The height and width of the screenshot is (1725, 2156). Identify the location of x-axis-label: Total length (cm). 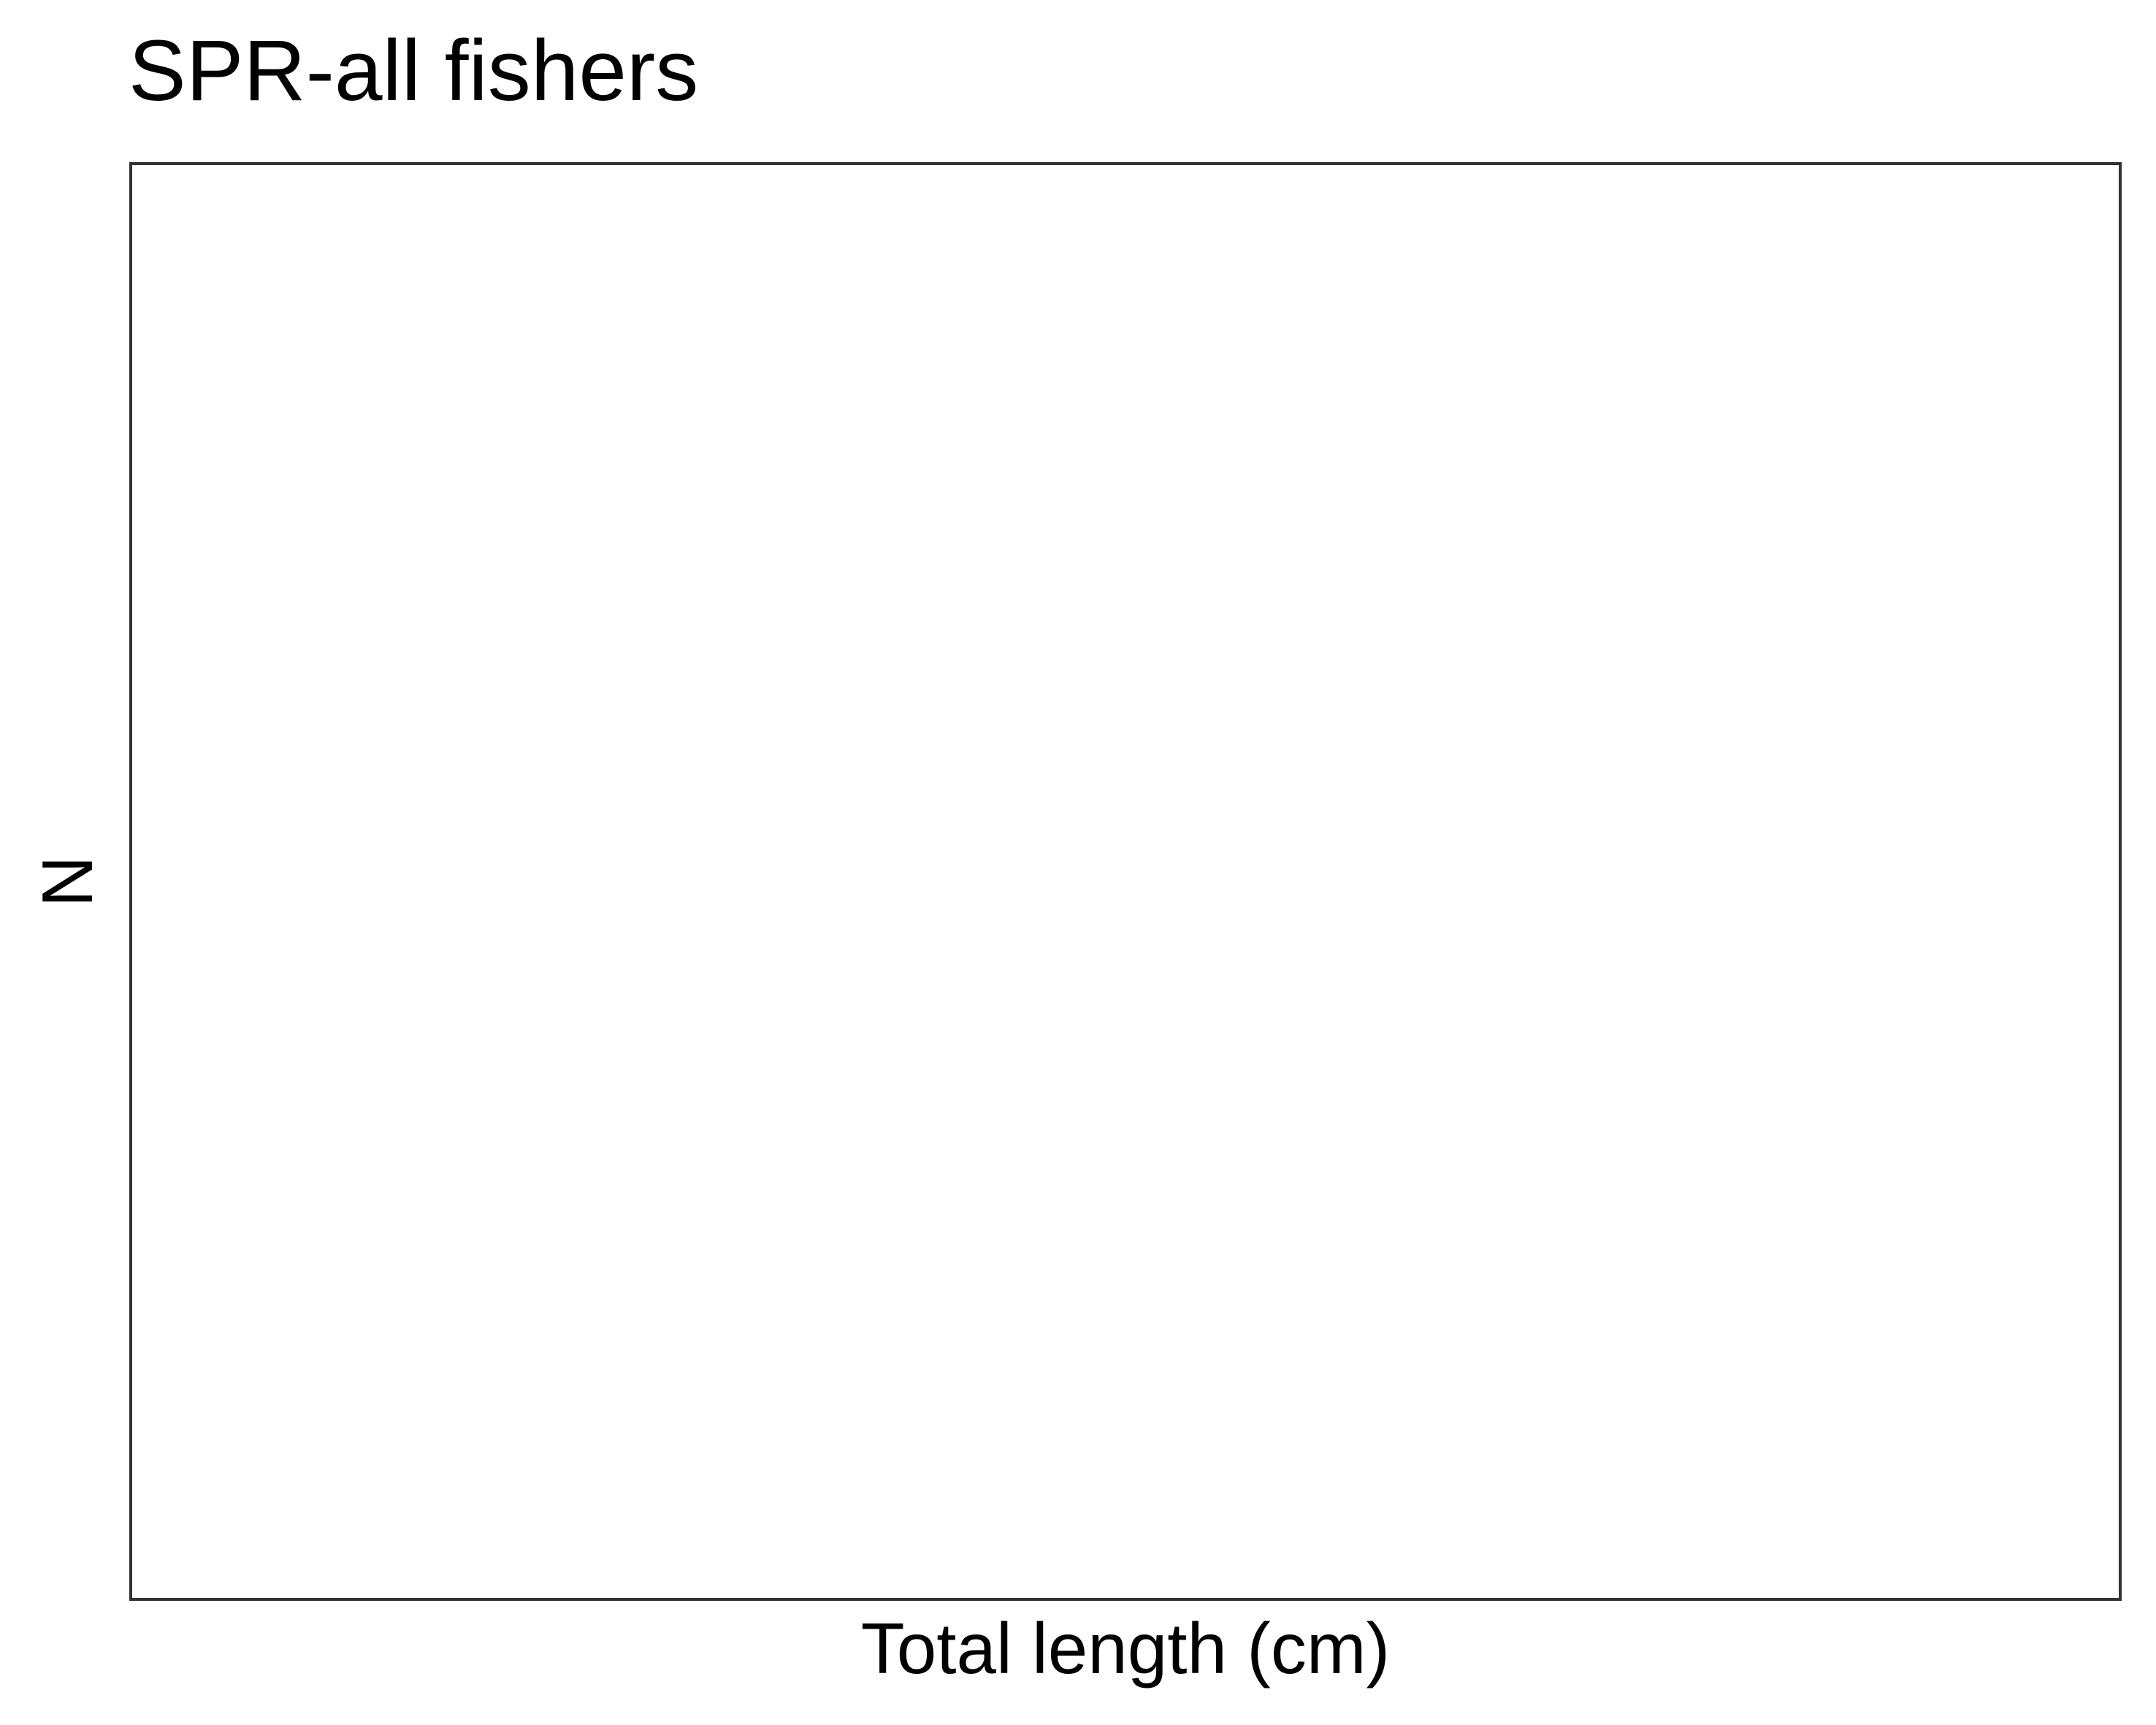
(1126, 1648).